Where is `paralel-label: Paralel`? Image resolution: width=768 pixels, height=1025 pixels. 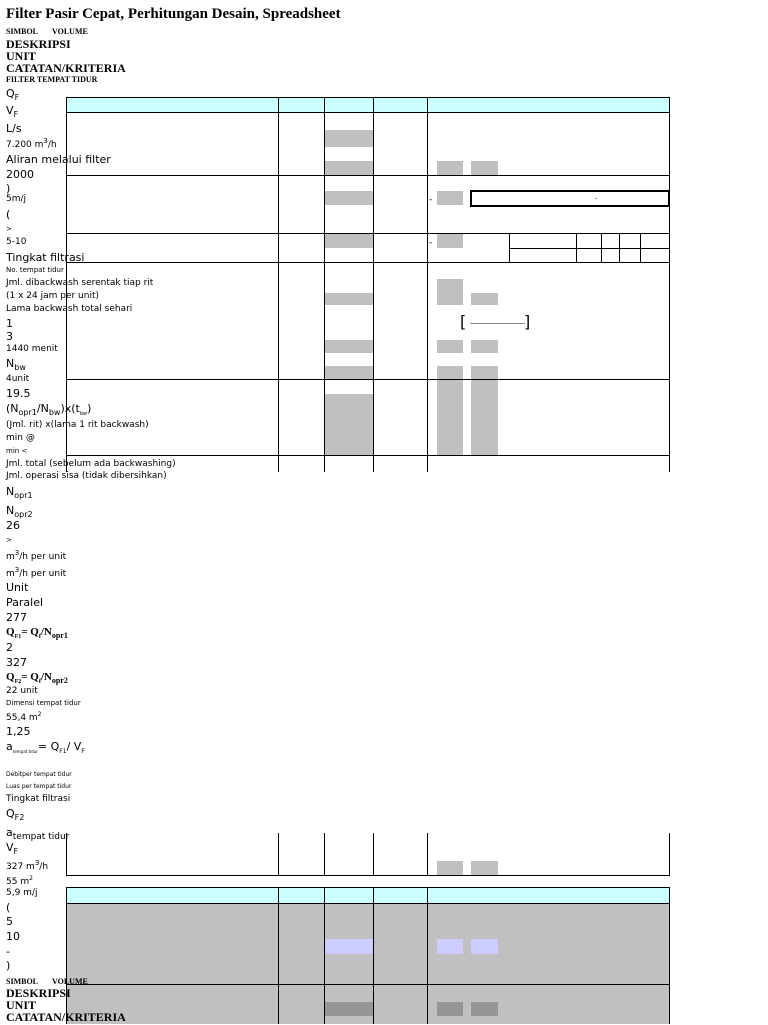 paralel-label: Paralel is located at coordinates (25, 602).